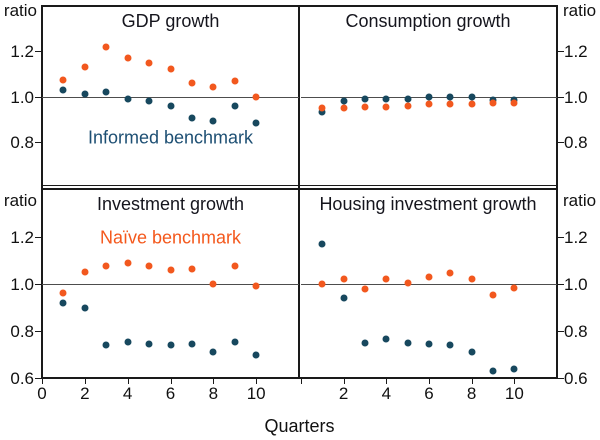 Image resolution: width=600 pixels, height=440 pixels. I want to click on panel-title-consumption-growth: Consumption growth, so click(428, 21).